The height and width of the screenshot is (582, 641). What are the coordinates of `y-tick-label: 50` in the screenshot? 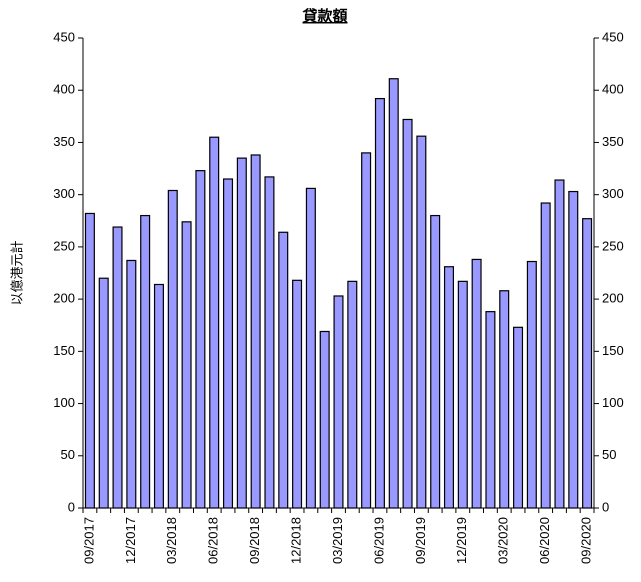 It's located at (68, 454).